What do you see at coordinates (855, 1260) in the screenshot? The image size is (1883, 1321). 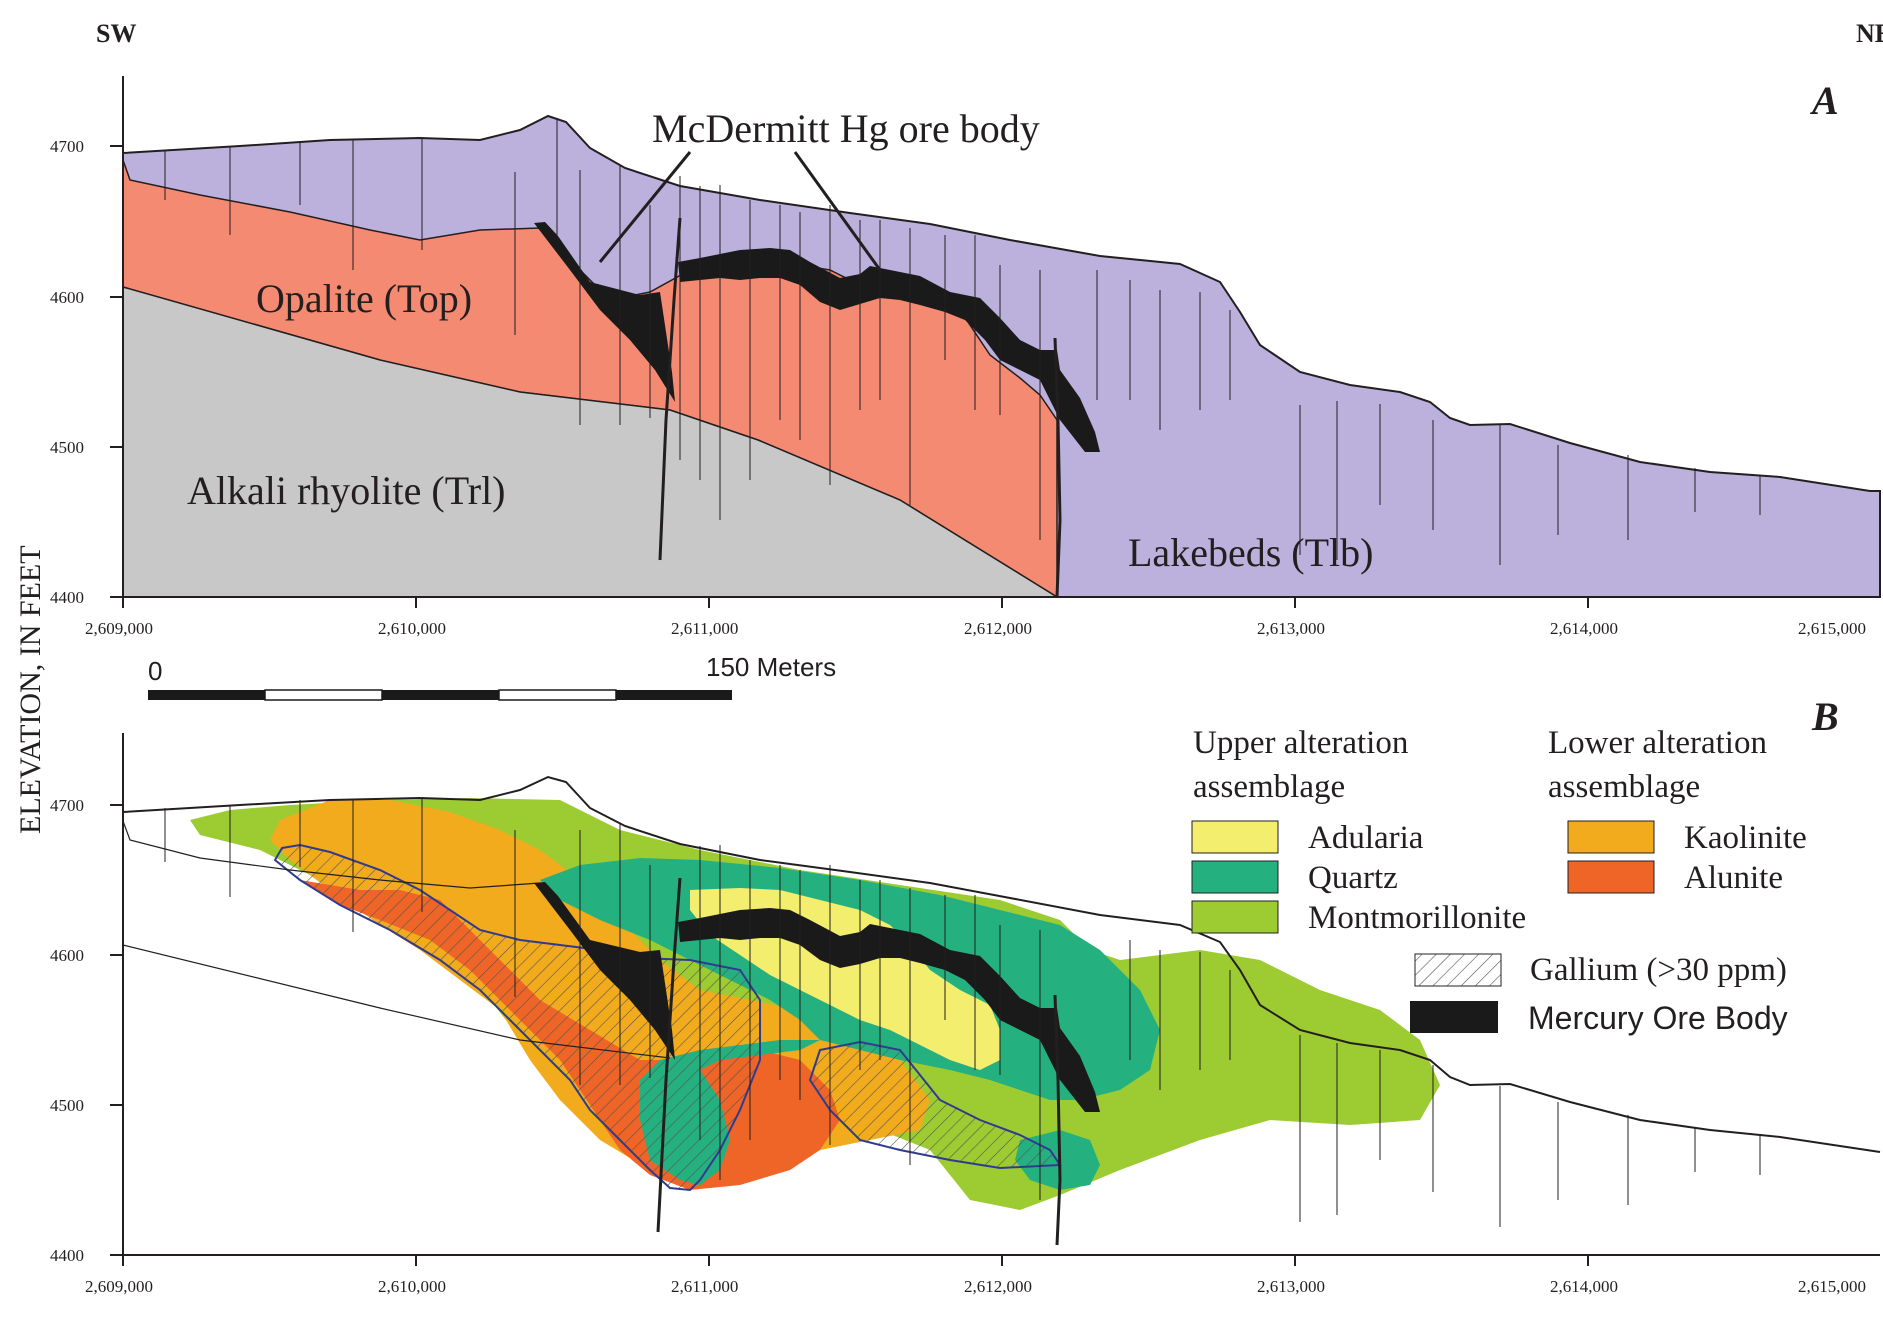 I see `x-ticks-panel-b` at bounding box center [855, 1260].